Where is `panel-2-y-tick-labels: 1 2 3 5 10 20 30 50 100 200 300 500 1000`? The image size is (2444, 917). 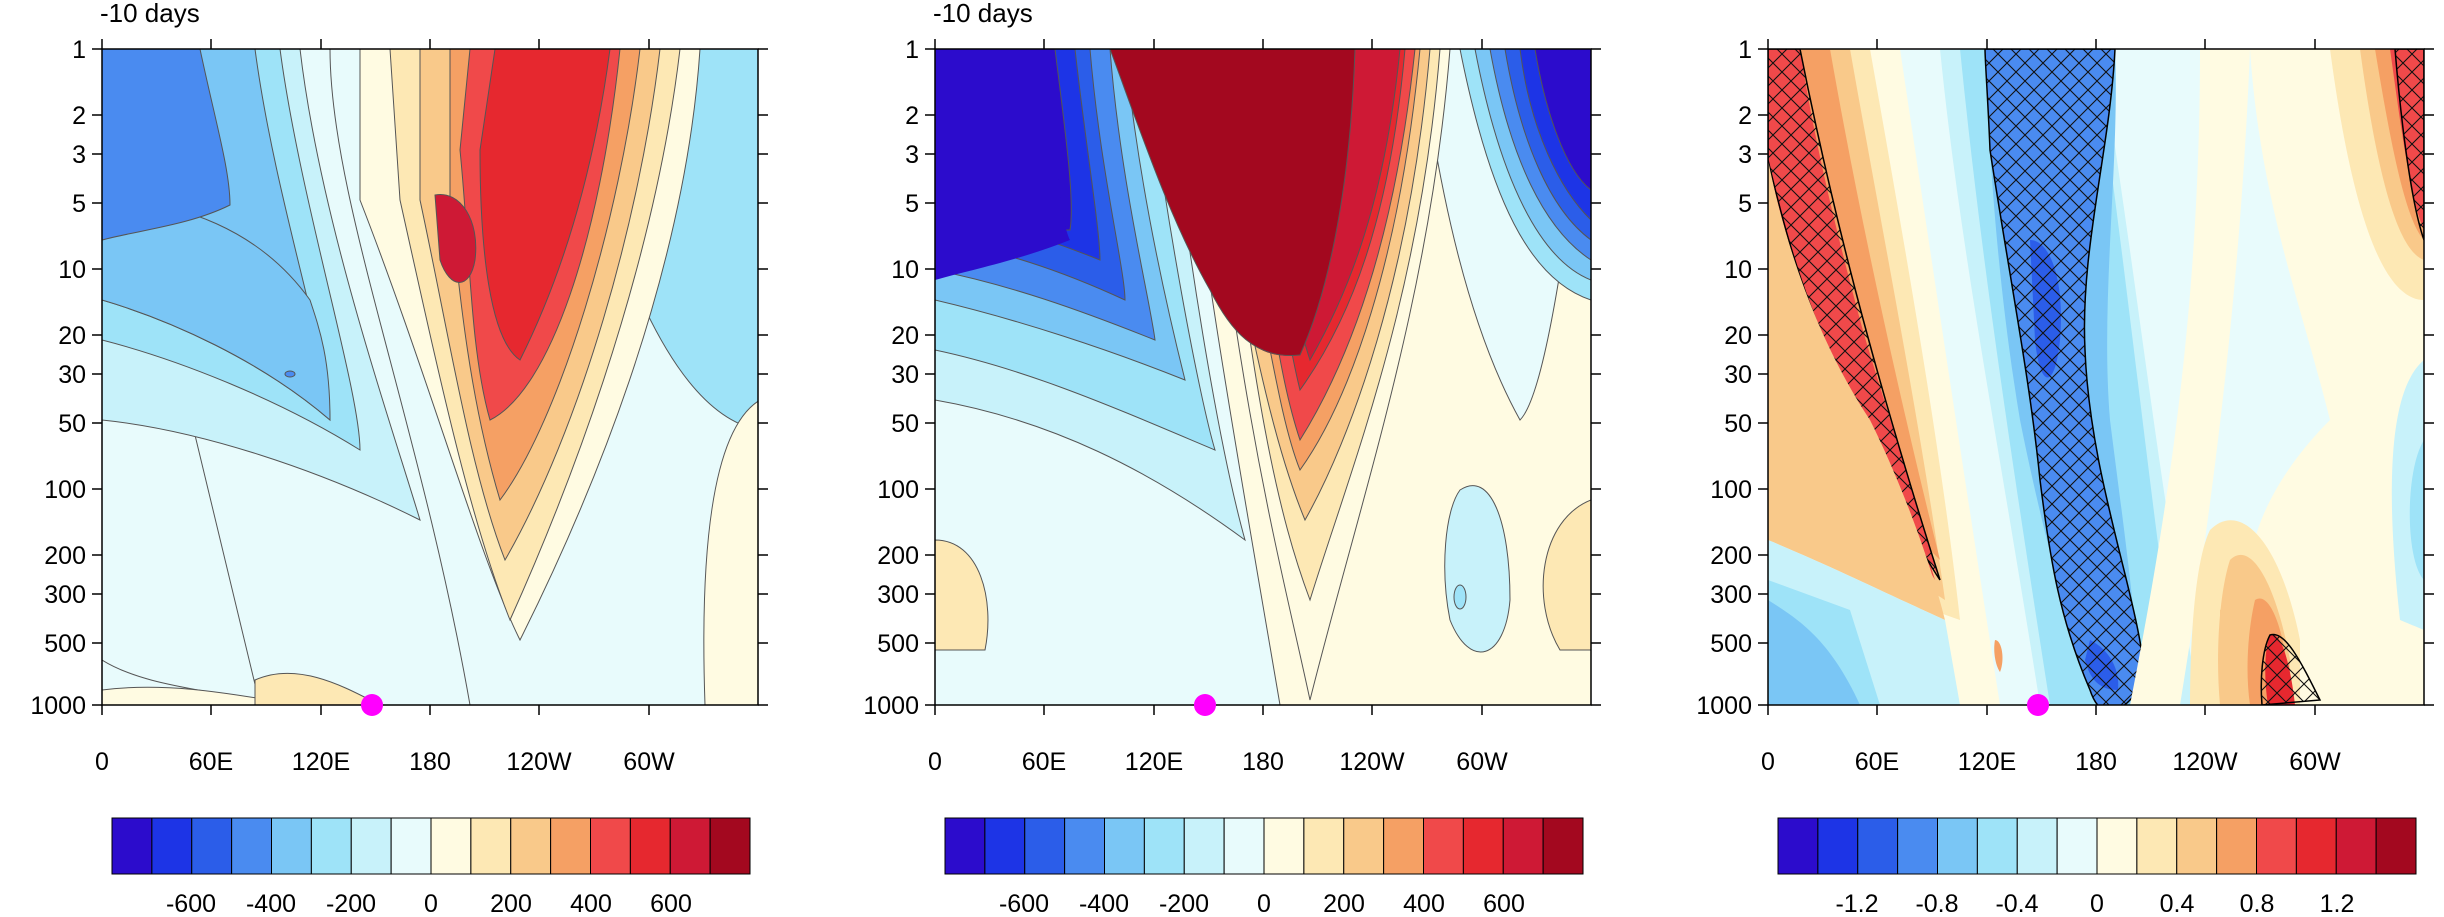 panel-2-y-tick-labels: 1 2 3 5 10 20 30 50 100 200 300 500 1000 is located at coordinates (891, 378).